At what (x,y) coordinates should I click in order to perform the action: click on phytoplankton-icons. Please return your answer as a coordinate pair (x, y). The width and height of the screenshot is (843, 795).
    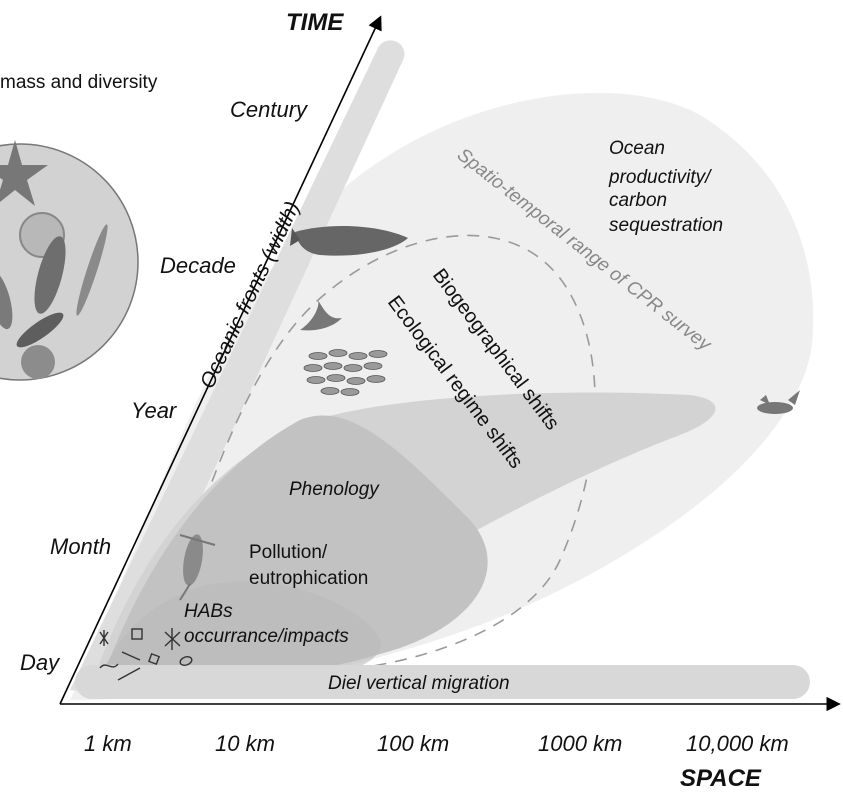
    Looking at the image, I should click on (146, 654).